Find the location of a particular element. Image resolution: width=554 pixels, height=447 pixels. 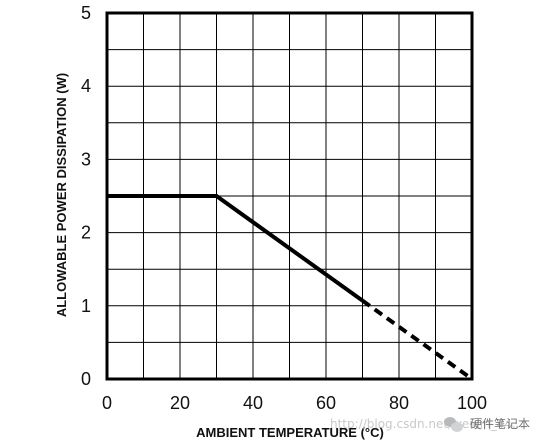

y-tick-label: 1 is located at coordinates (86, 306).